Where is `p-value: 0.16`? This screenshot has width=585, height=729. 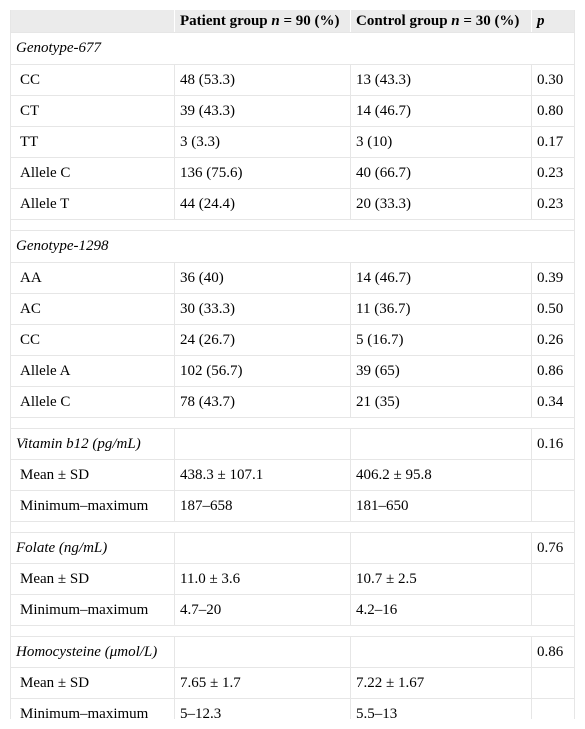
p-value: 0.16 is located at coordinates (553, 443).